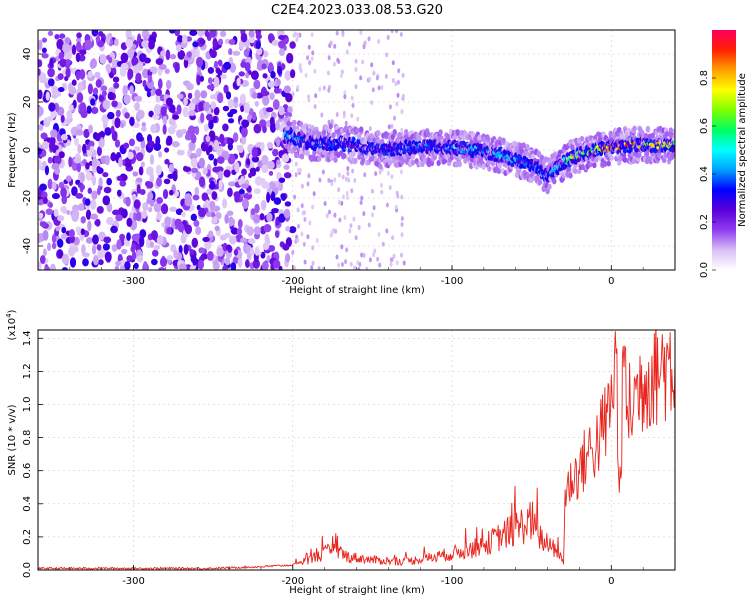 This screenshot has width=750, height=600. Describe the element at coordinates (452, 581) in the screenshot. I see `snr-x-tick-label: -100` at that location.